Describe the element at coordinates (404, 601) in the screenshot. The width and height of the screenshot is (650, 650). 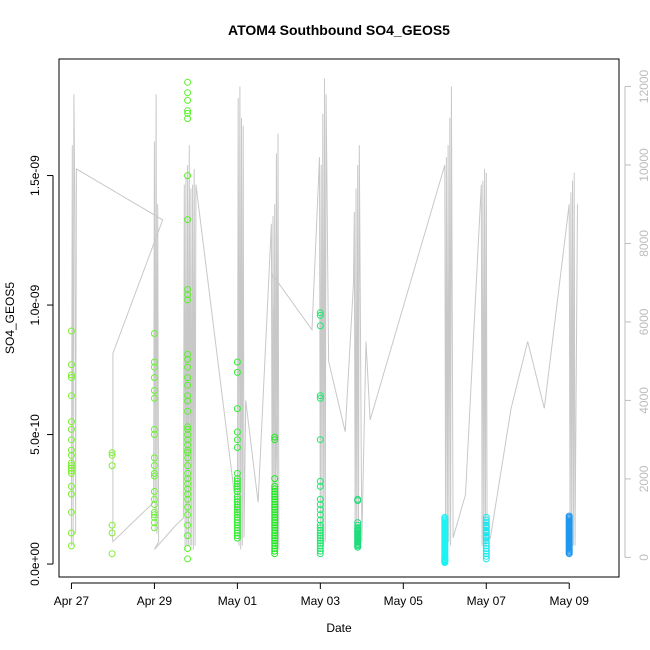
I see `x-tick-label: May 05` at that location.